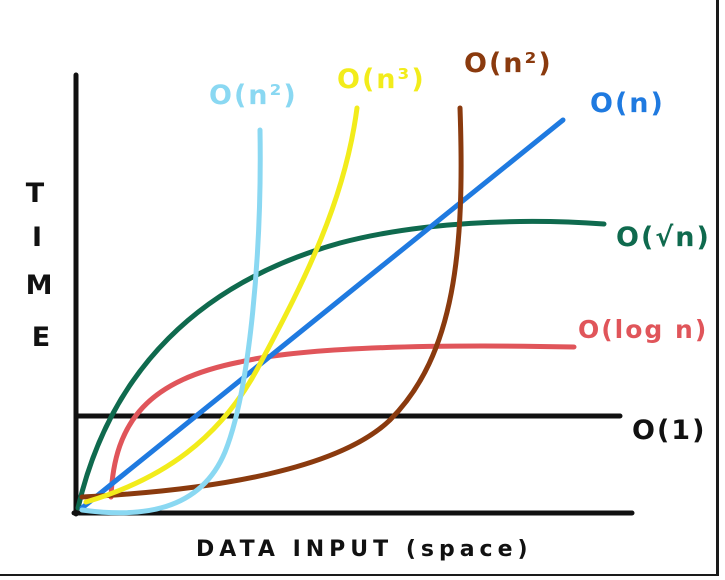 The image size is (725, 580). What do you see at coordinates (40, 285) in the screenshot?
I see `y-label-char-3: M` at bounding box center [40, 285].